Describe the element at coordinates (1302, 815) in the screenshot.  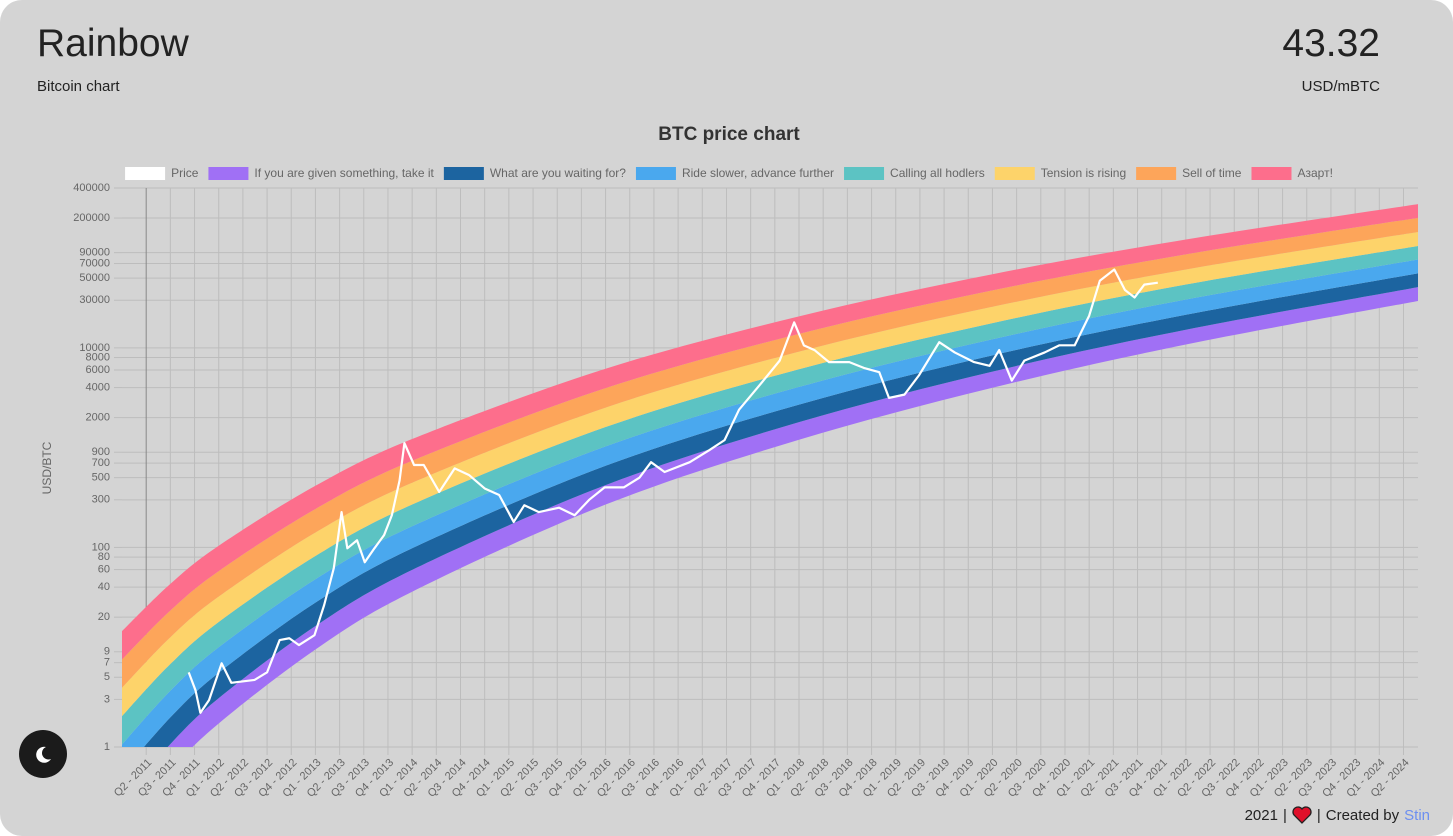
I see `heart-icon` at that location.